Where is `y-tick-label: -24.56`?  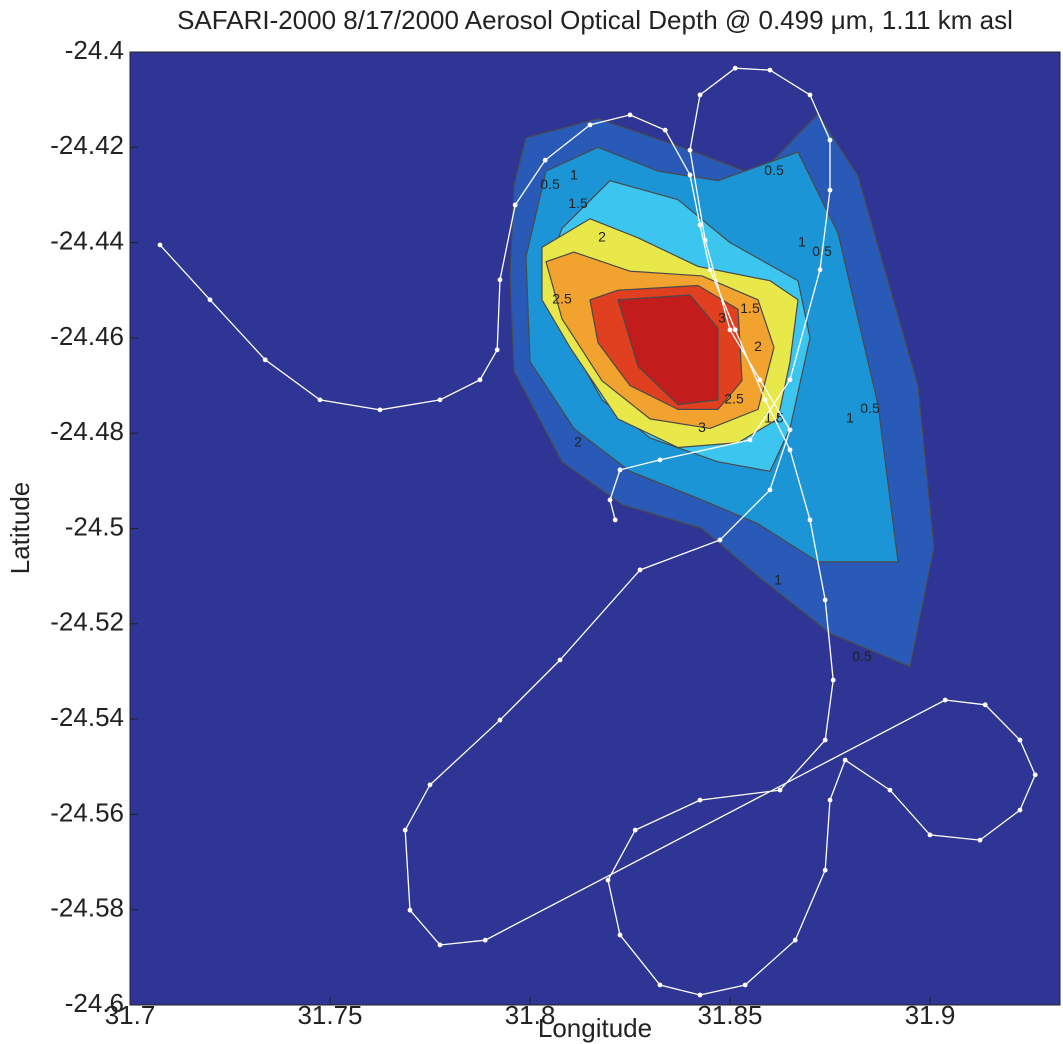
y-tick-label: -24.56 is located at coordinates (87, 812).